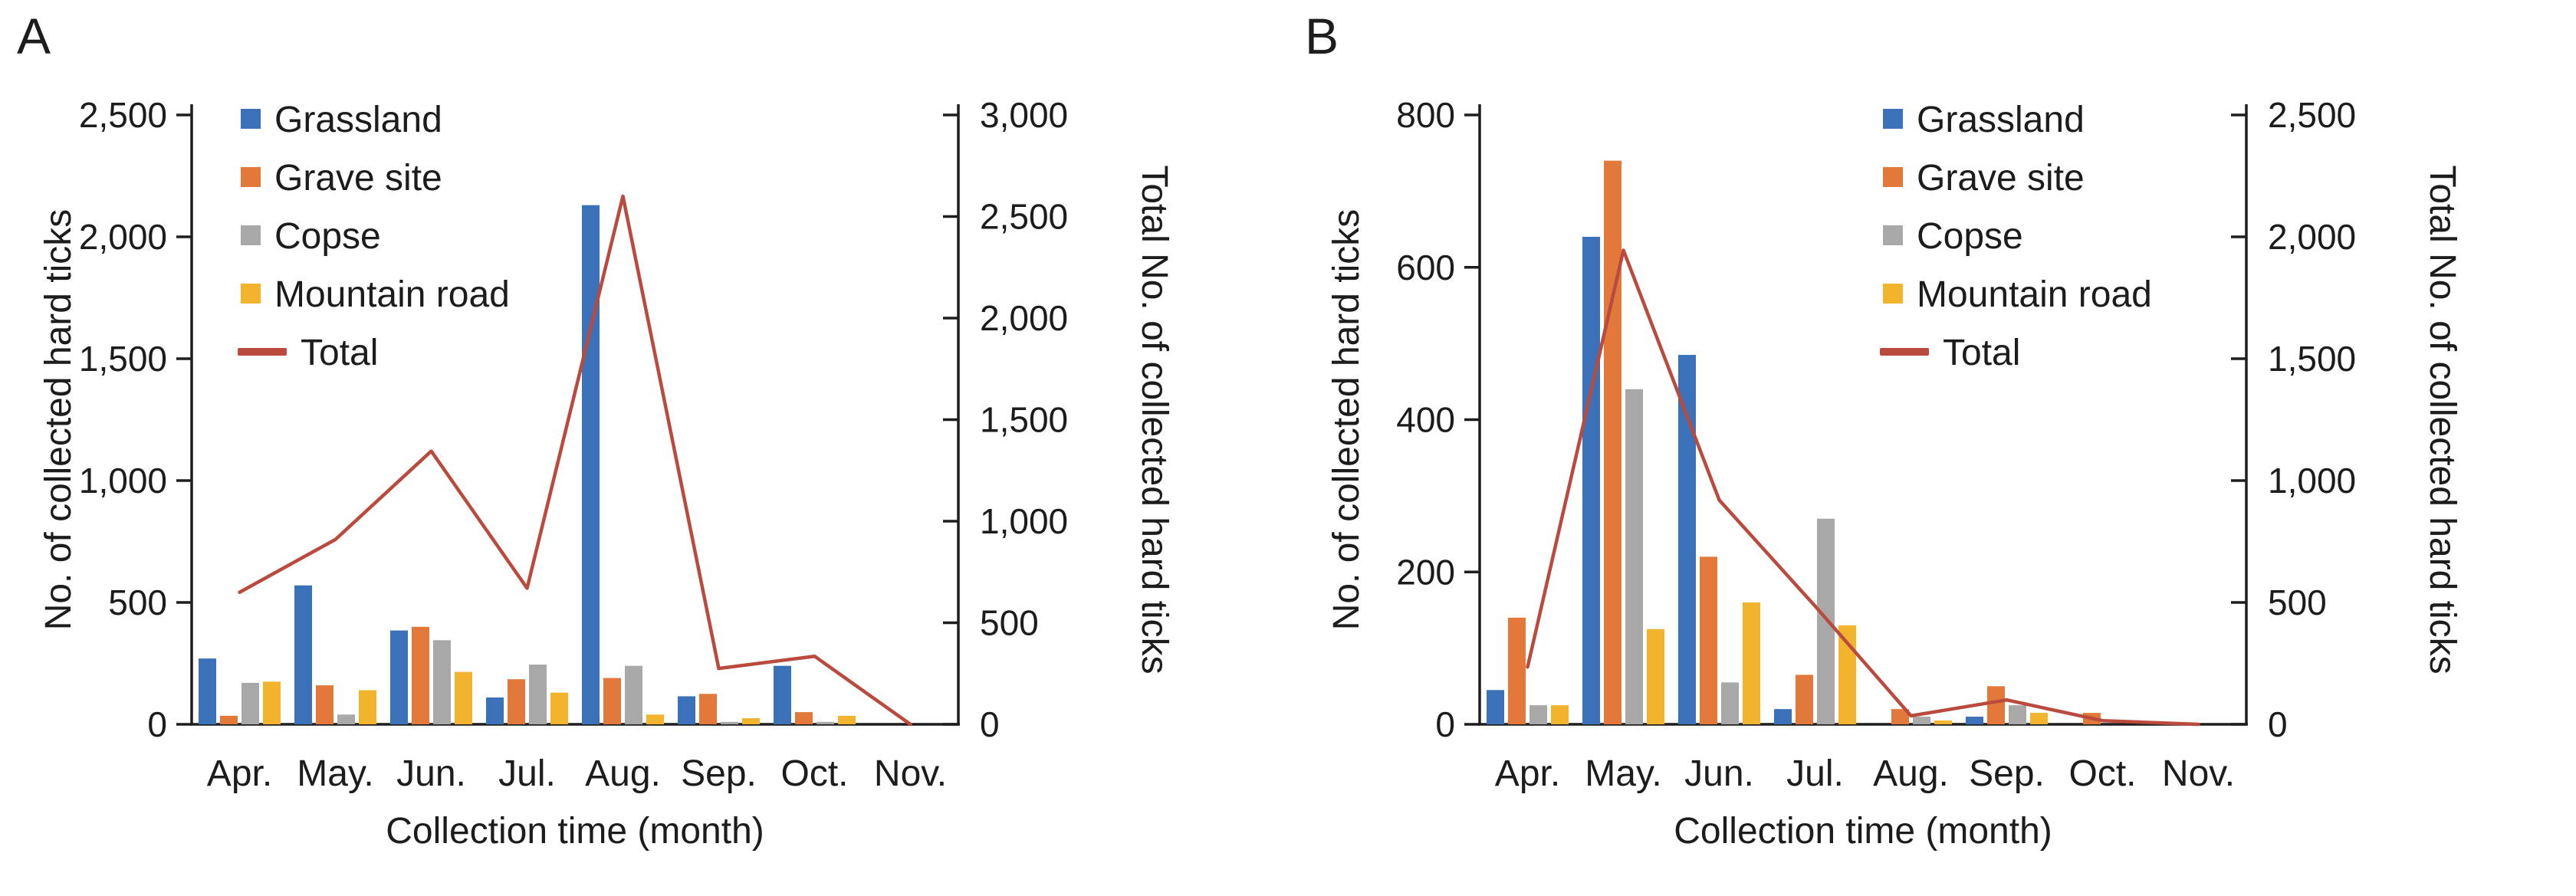 The image size is (2576, 896). I want to click on x-tick-label-aug: Aug., so click(623, 773).